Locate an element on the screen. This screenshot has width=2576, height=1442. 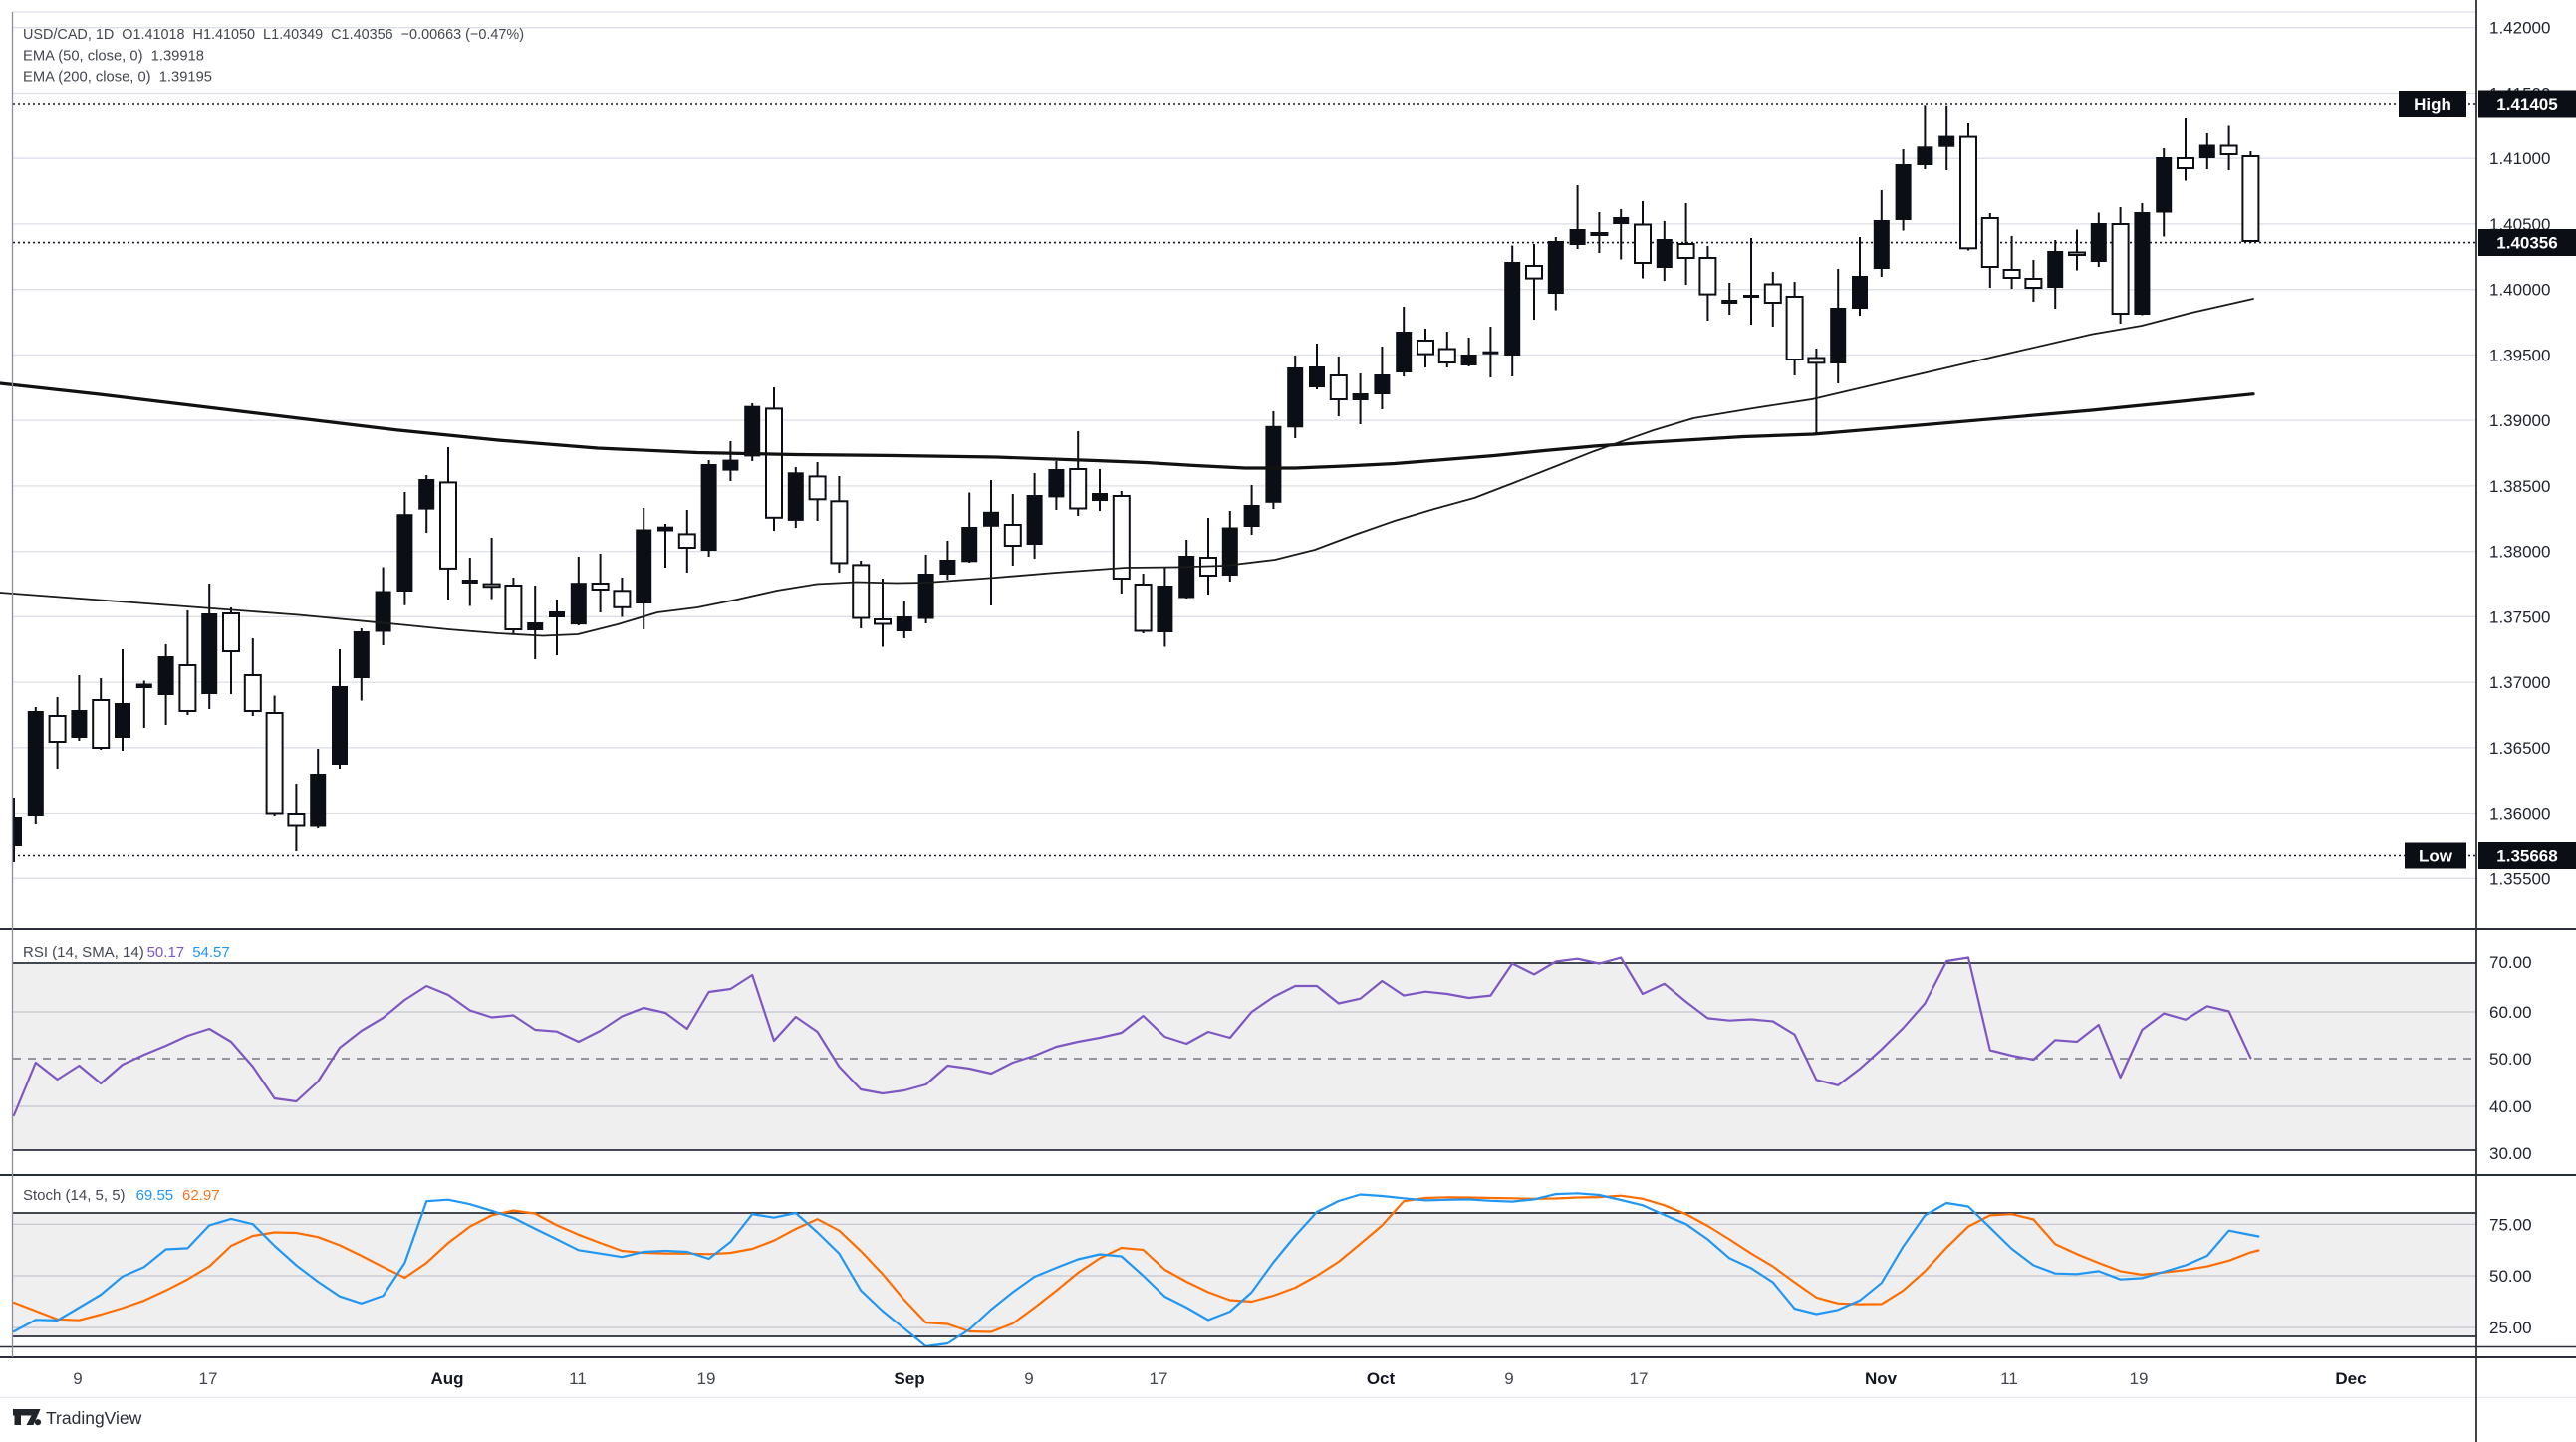
svg-text: 50.17 is located at coordinates (166, 952).